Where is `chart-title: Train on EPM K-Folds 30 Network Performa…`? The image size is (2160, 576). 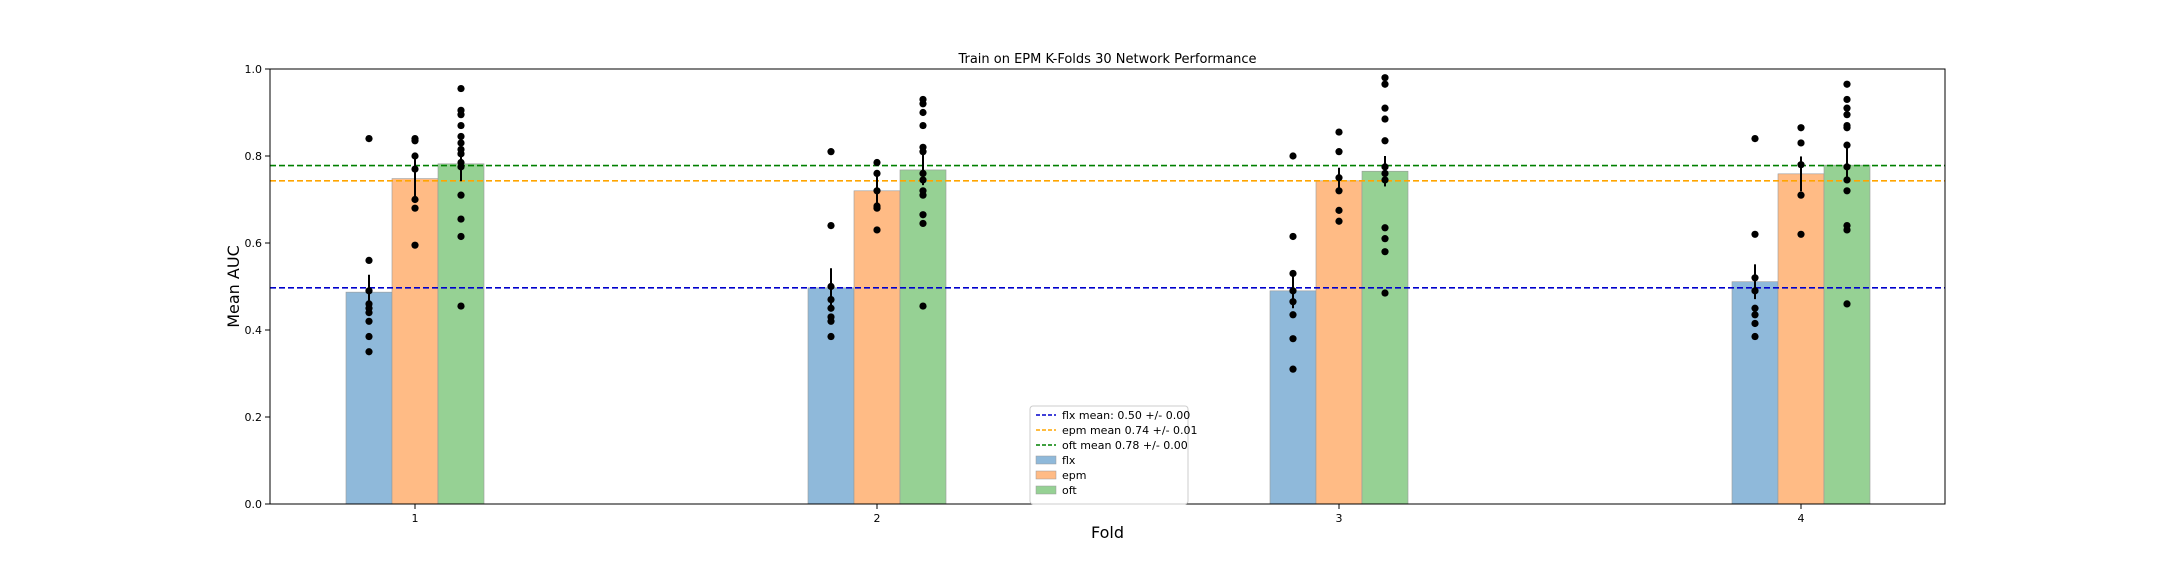
chart-title: Train on EPM K-Folds 30 Network Performa… is located at coordinates (1106, 59).